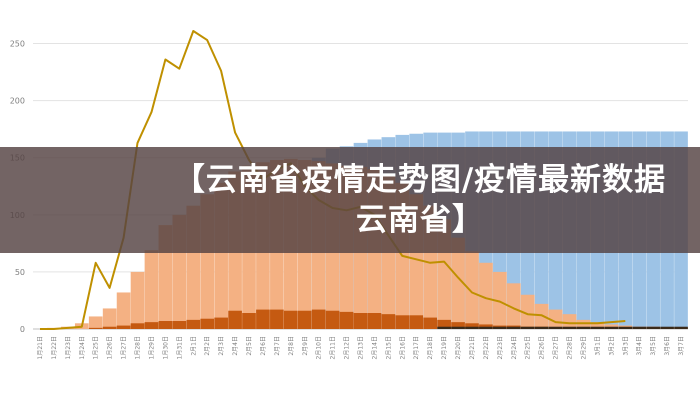 The image size is (700, 400). What do you see at coordinates (249, 346) in the screenshot?
I see `x-tick-label: 2月5日` at bounding box center [249, 346].